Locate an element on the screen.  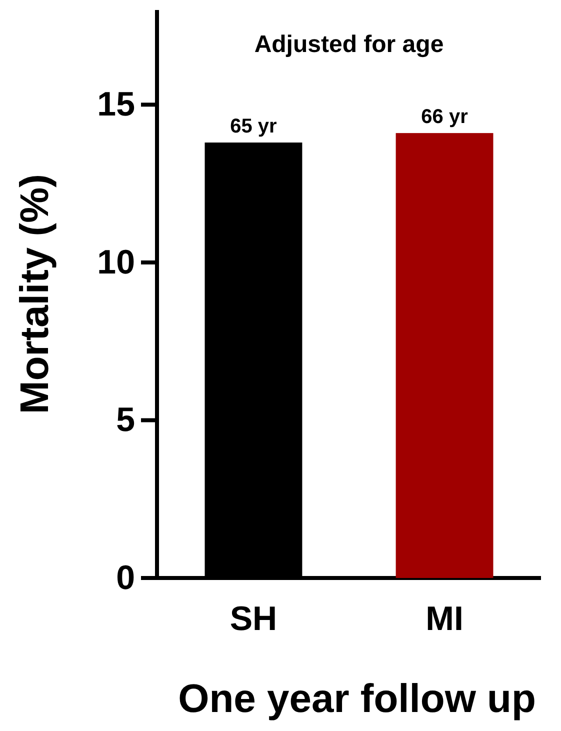
y-tick-label: 15 is located at coordinates (116, 105).